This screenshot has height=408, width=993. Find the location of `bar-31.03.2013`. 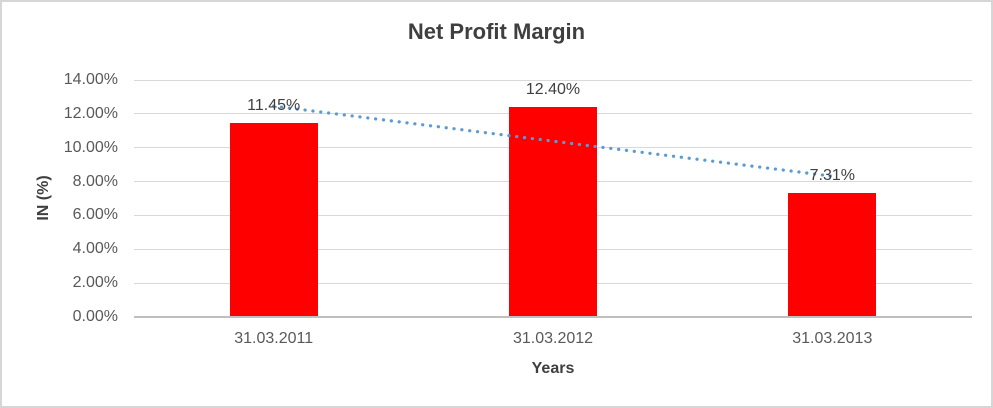

bar-31.03.2013 is located at coordinates (832, 255).